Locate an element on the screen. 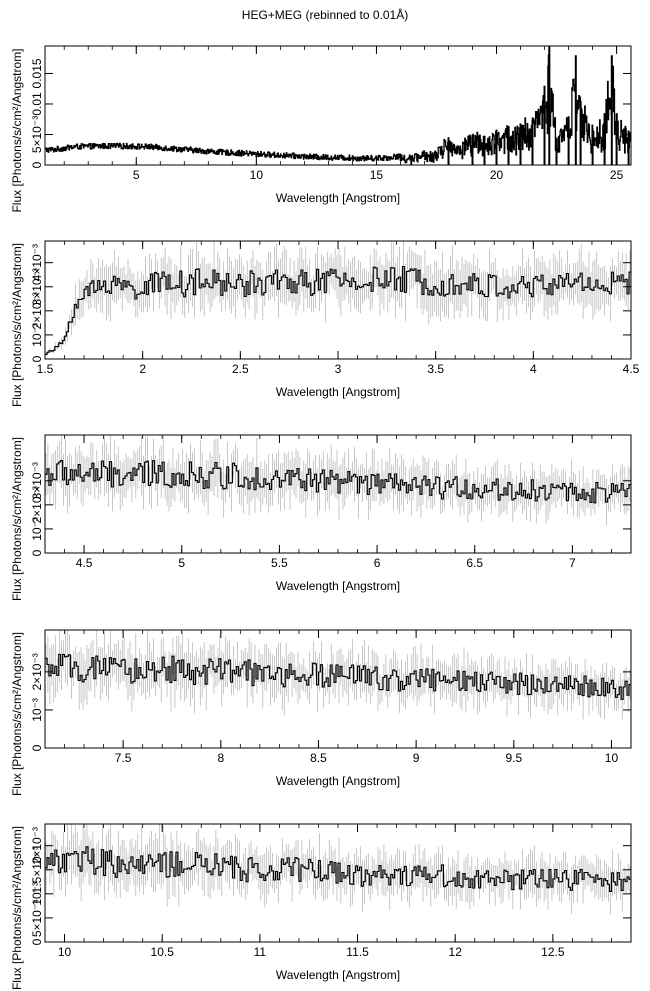  x-tick-label: 10.5 is located at coordinates (163, 952).